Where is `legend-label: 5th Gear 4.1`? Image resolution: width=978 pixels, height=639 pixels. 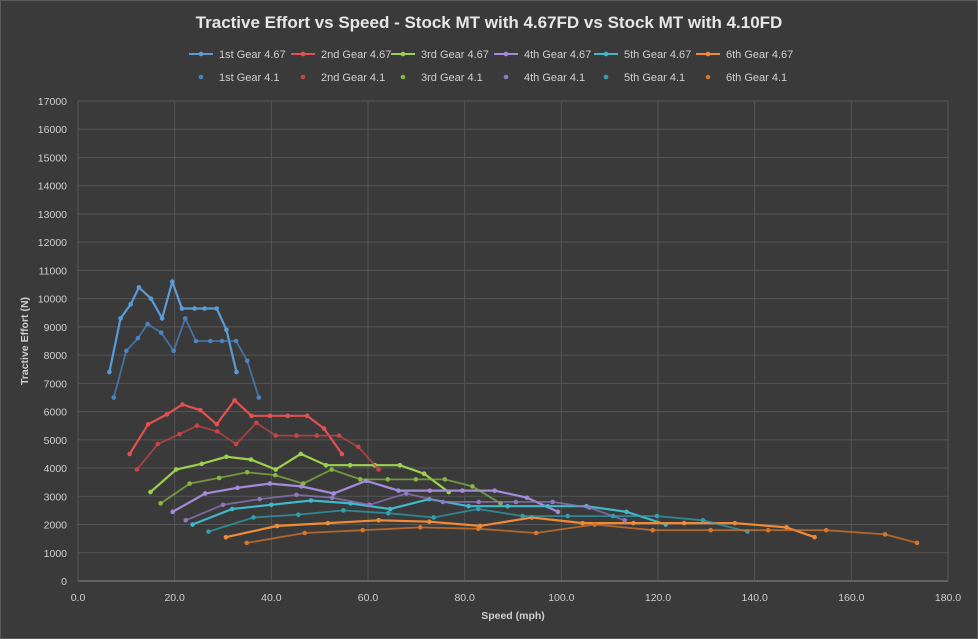 legend-label: 5th Gear 4.1 is located at coordinates (654, 78).